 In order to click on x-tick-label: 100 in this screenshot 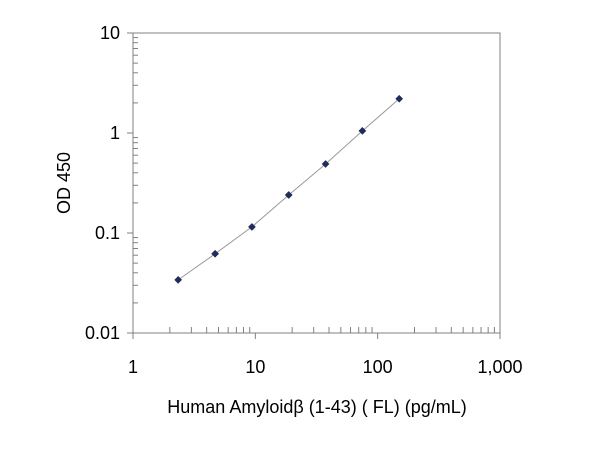, I will do `click(378, 367)`.